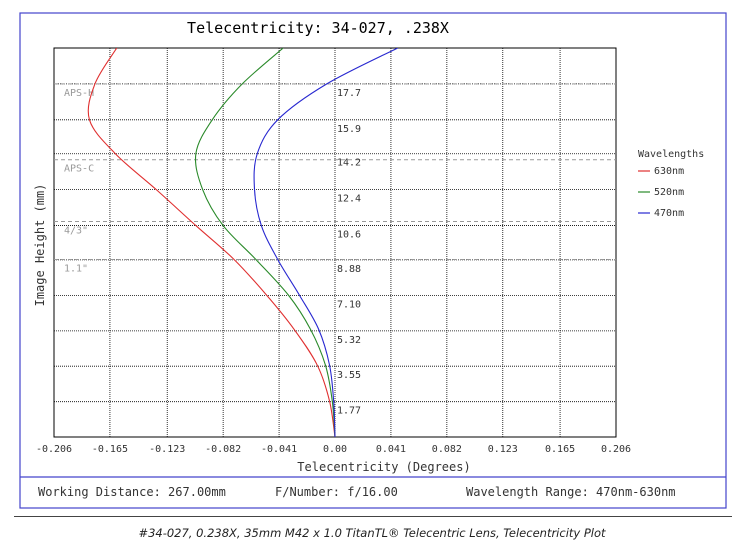 Image resolution: width=744 pixels, height=549 pixels. Describe the element at coordinates (336, 492) in the screenshot. I see `f-number-text: F/Number: f/16.00` at that location.